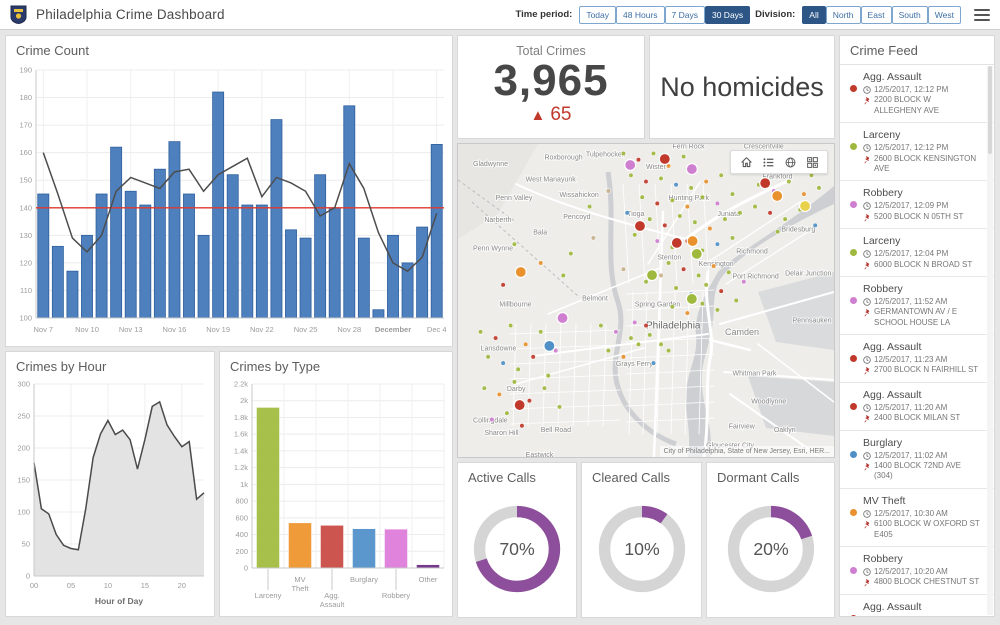 Image resolution: width=1000 pixels, height=625 pixels. Describe the element at coordinates (25, 235) in the screenshot. I see `svg-text: 130` at that location.